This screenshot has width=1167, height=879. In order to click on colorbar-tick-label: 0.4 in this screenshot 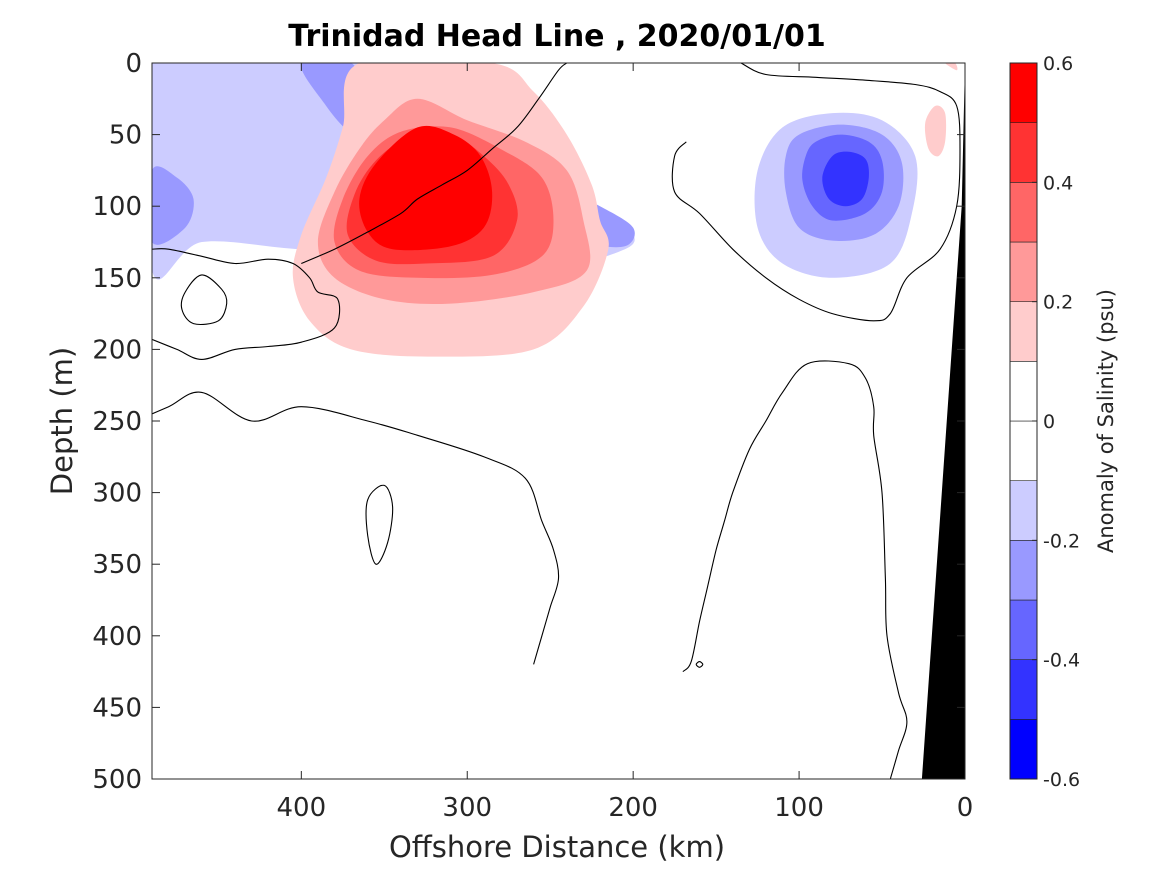, I will do `click(1058, 183)`.